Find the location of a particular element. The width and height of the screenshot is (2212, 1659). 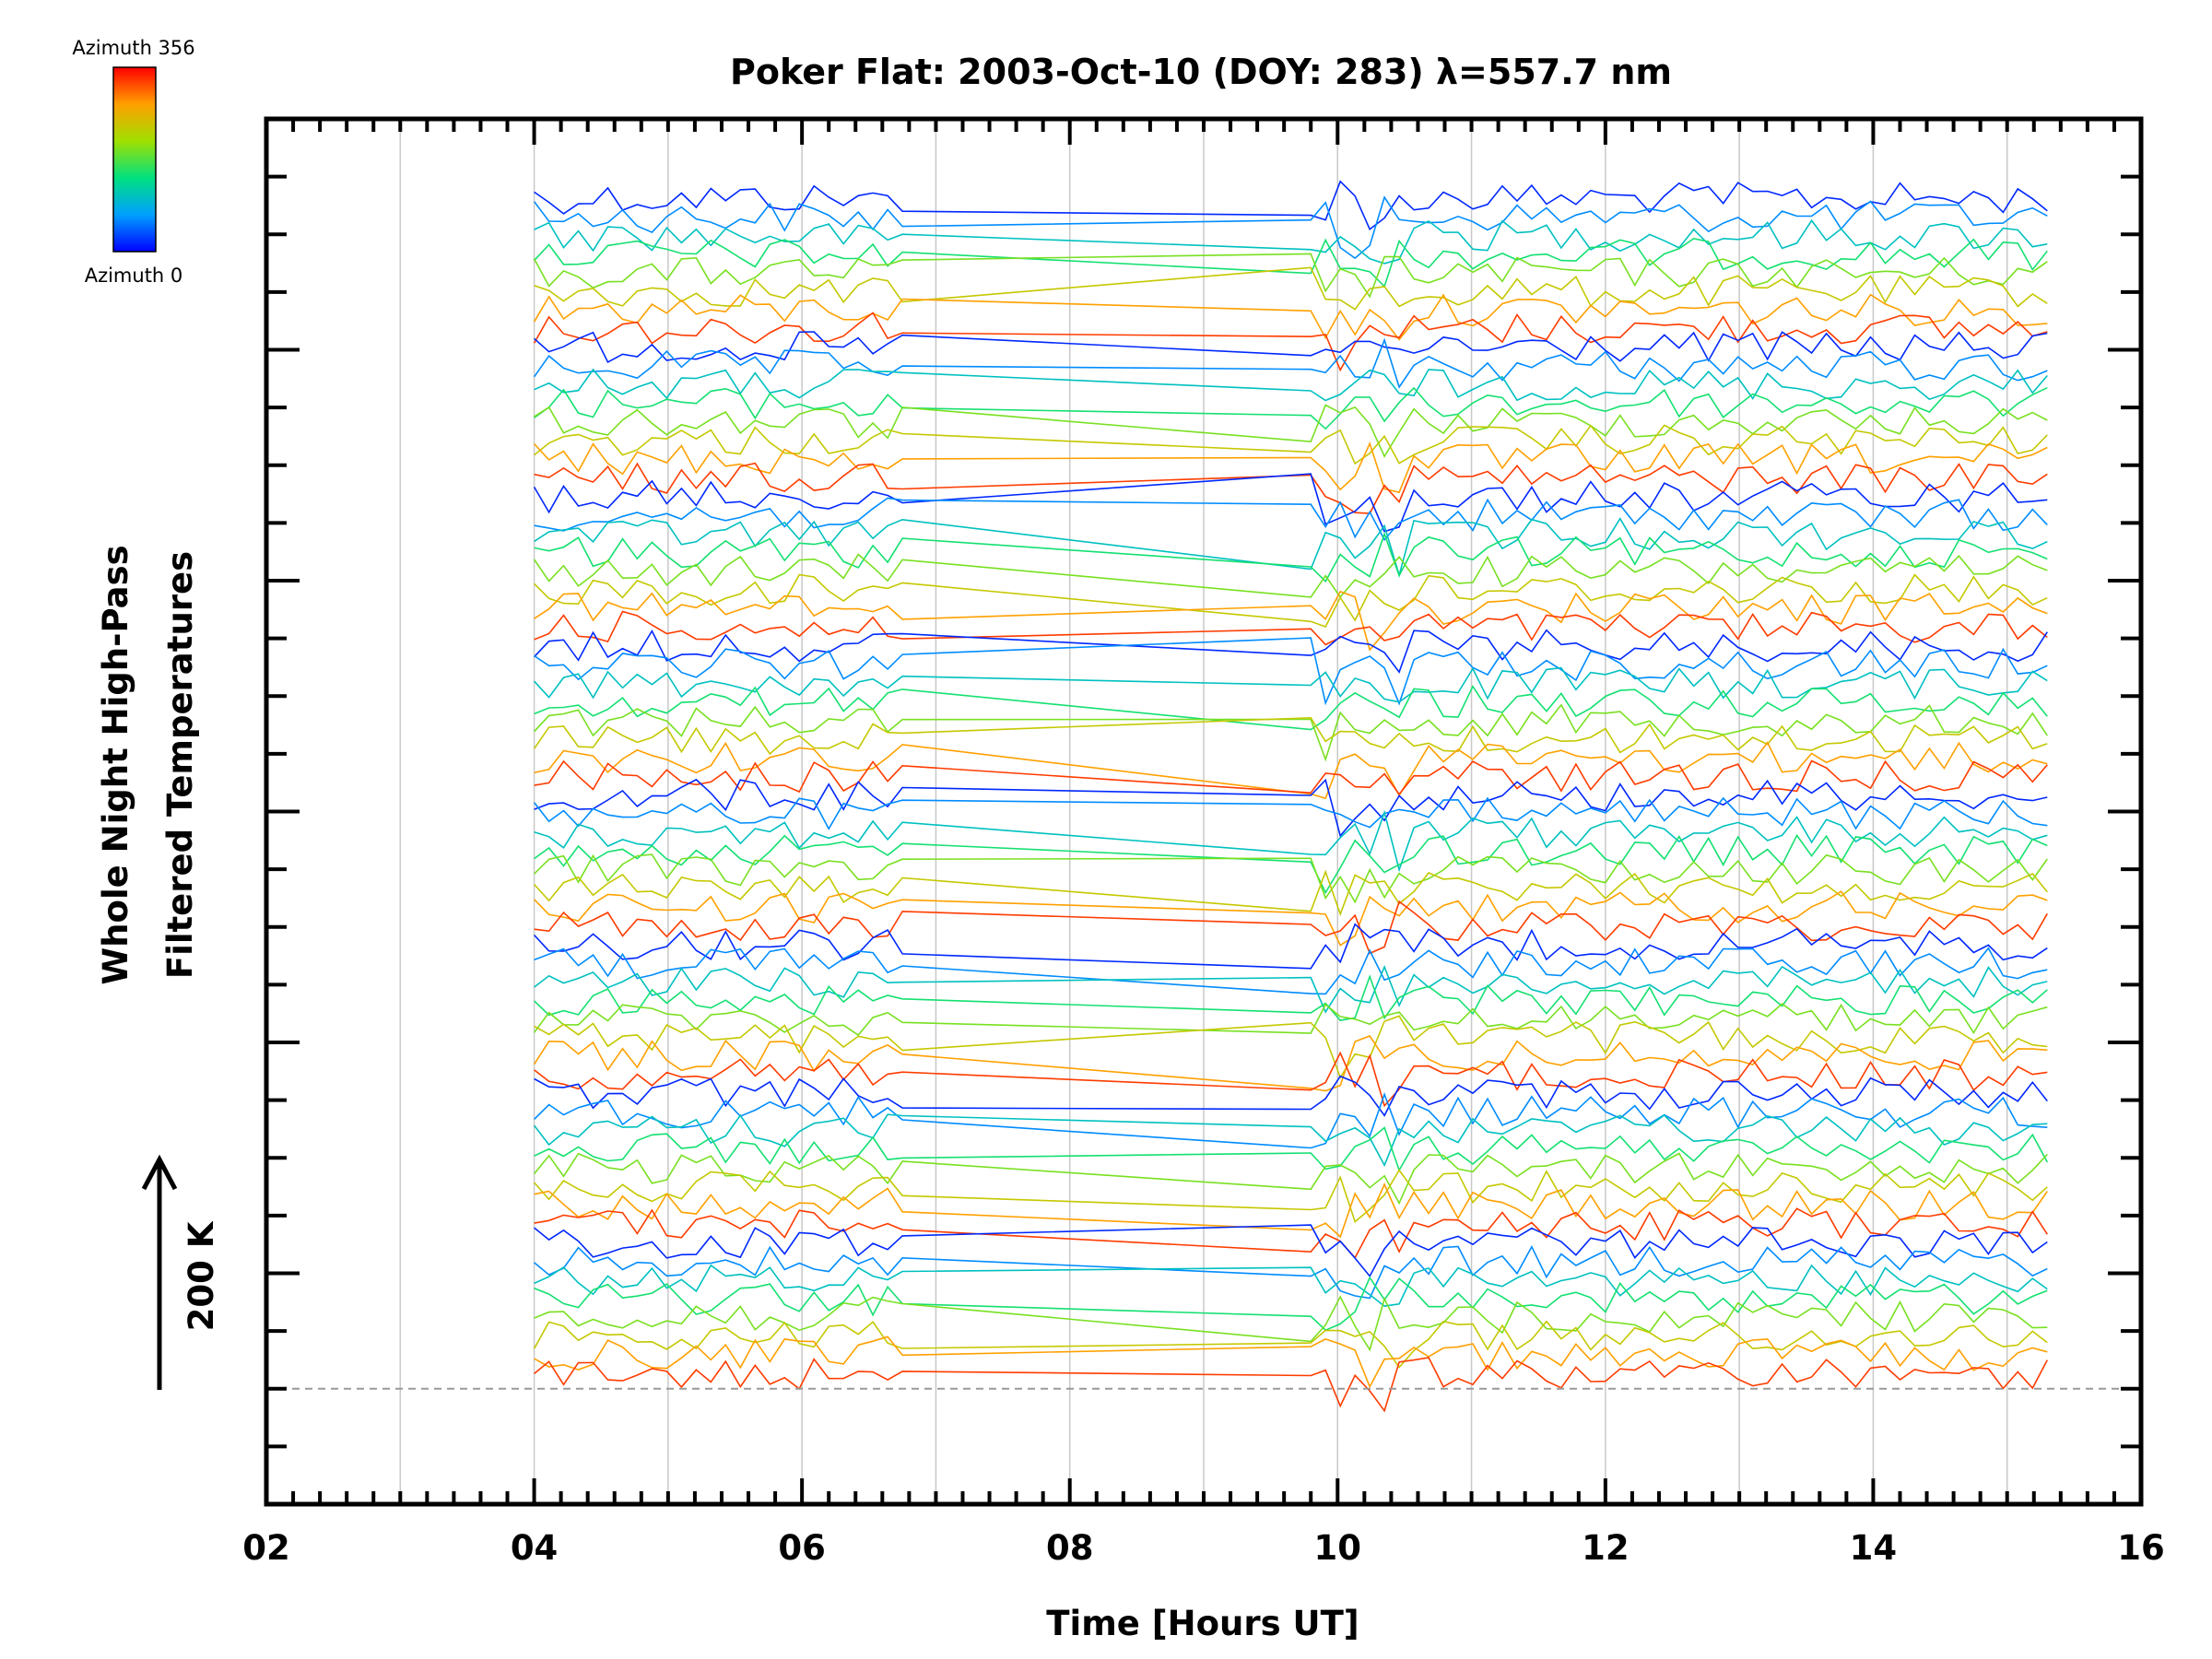

scale-label: 200 K is located at coordinates (201, 1275).